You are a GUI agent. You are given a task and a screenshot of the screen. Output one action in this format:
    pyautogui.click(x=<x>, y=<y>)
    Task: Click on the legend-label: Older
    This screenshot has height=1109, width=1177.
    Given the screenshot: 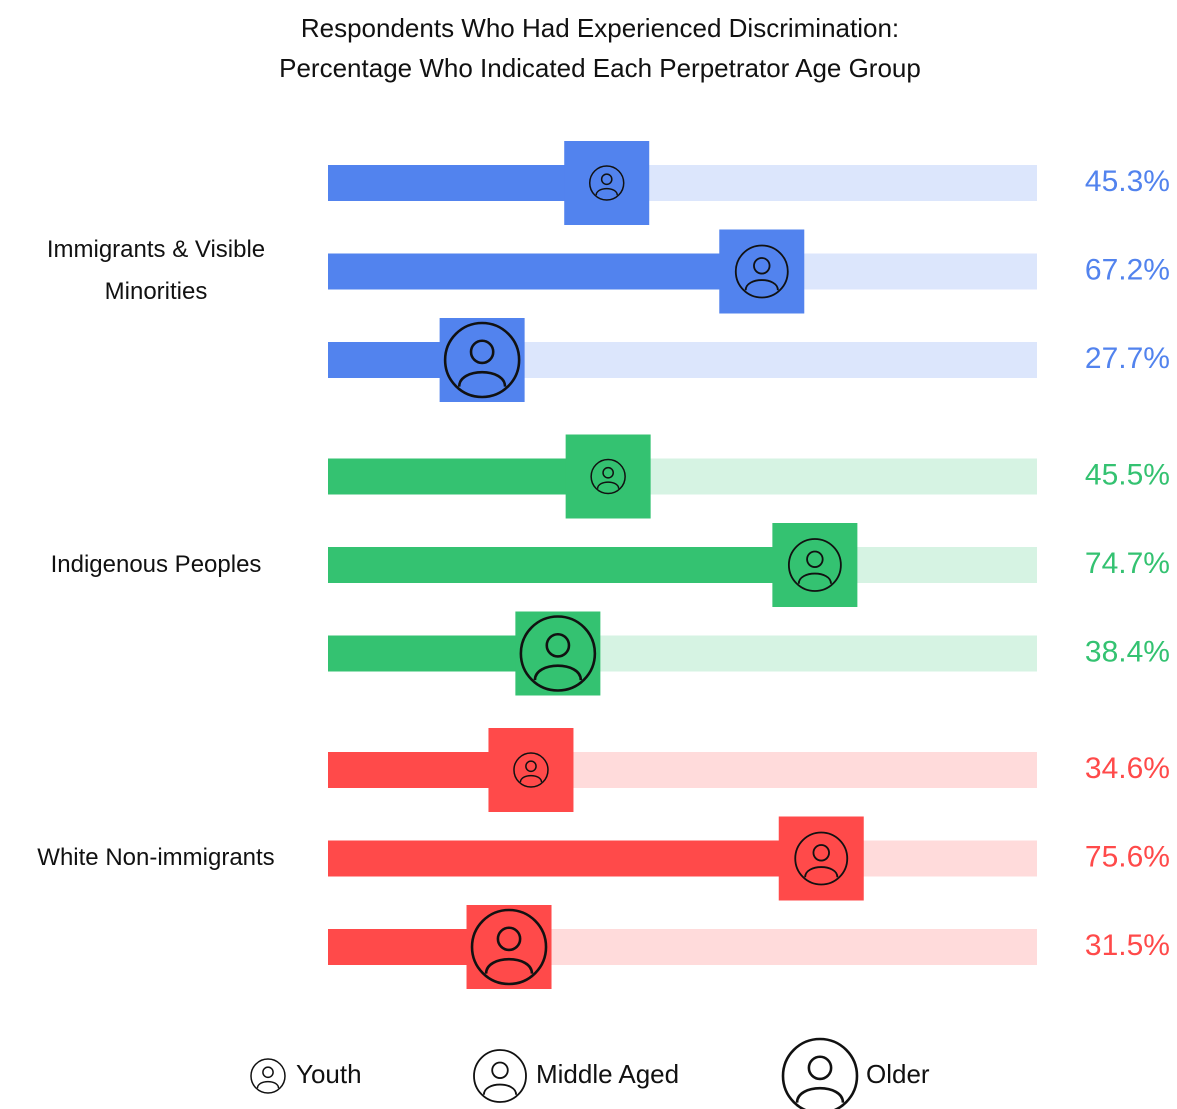 What is the action you would take?
    pyautogui.click(x=898, y=1074)
    